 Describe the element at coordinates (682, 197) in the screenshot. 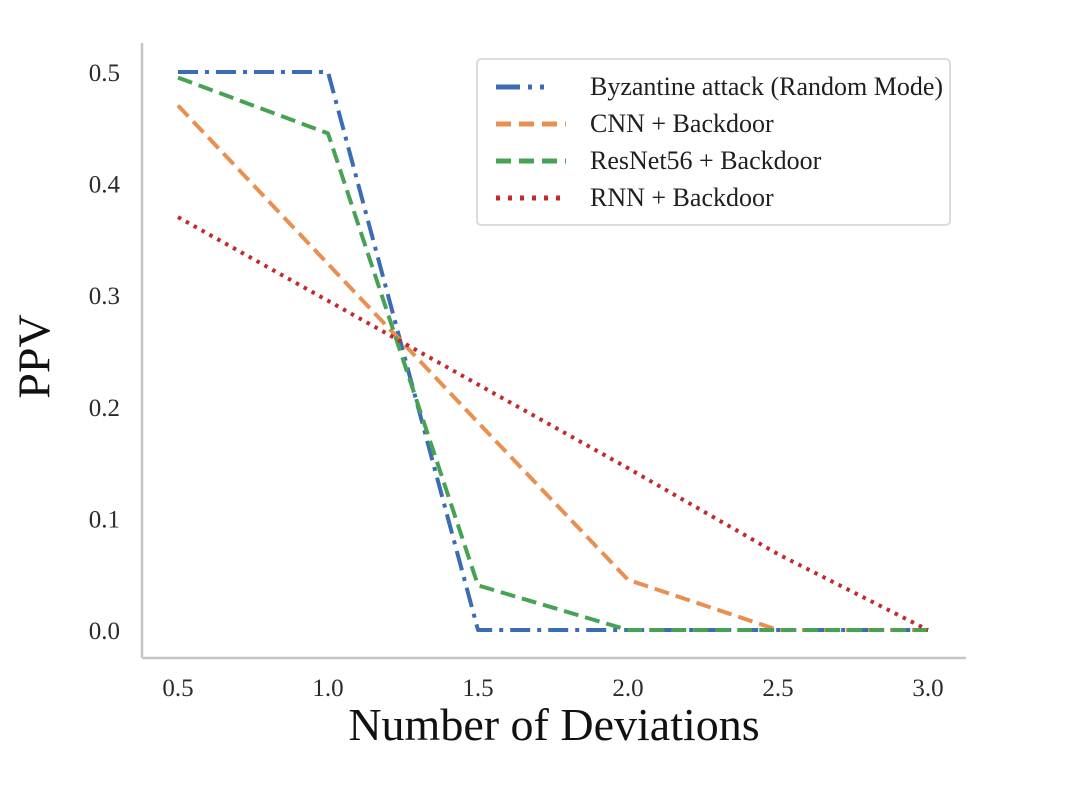

I see `legend-label: RNN + Backdoor` at that location.